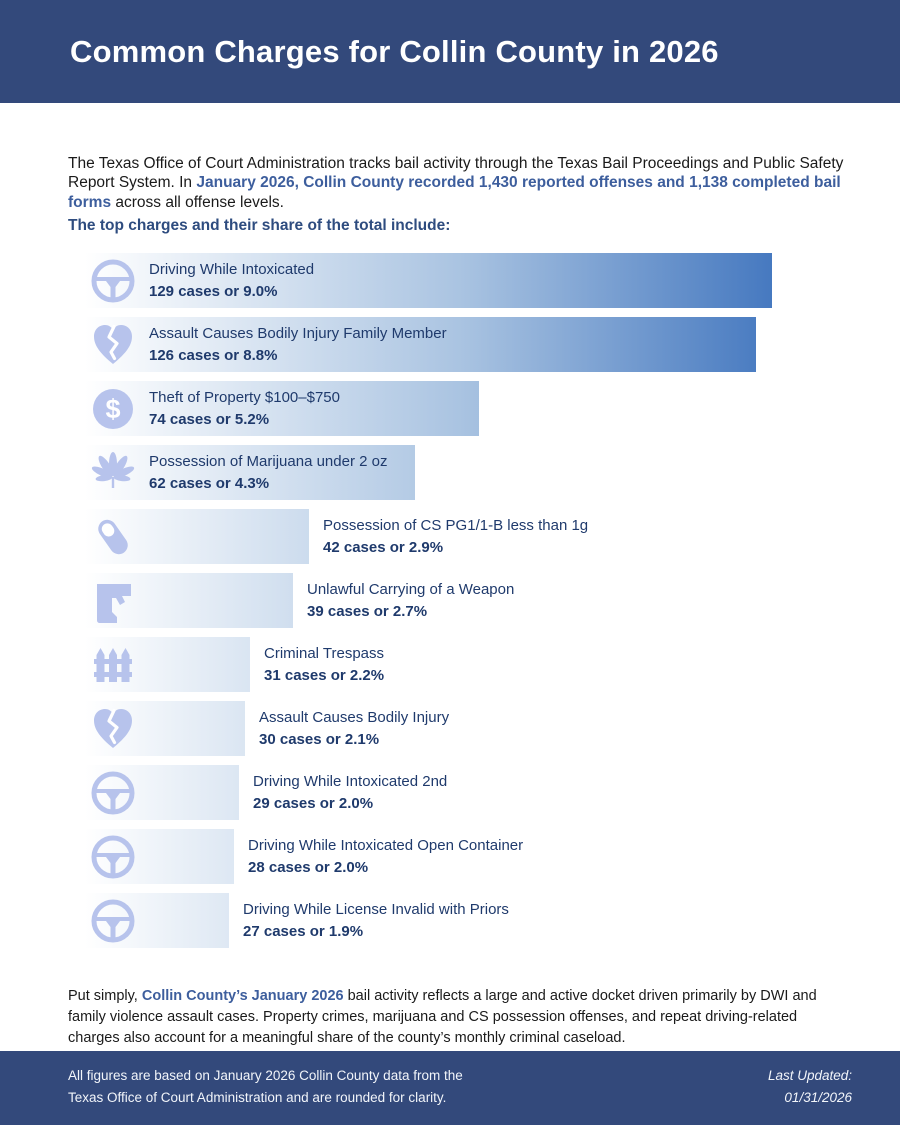 The image size is (900, 1125). Describe the element at coordinates (244, 397) in the screenshot. I see `charge-label: Theft of Property $100–$750` at that location.